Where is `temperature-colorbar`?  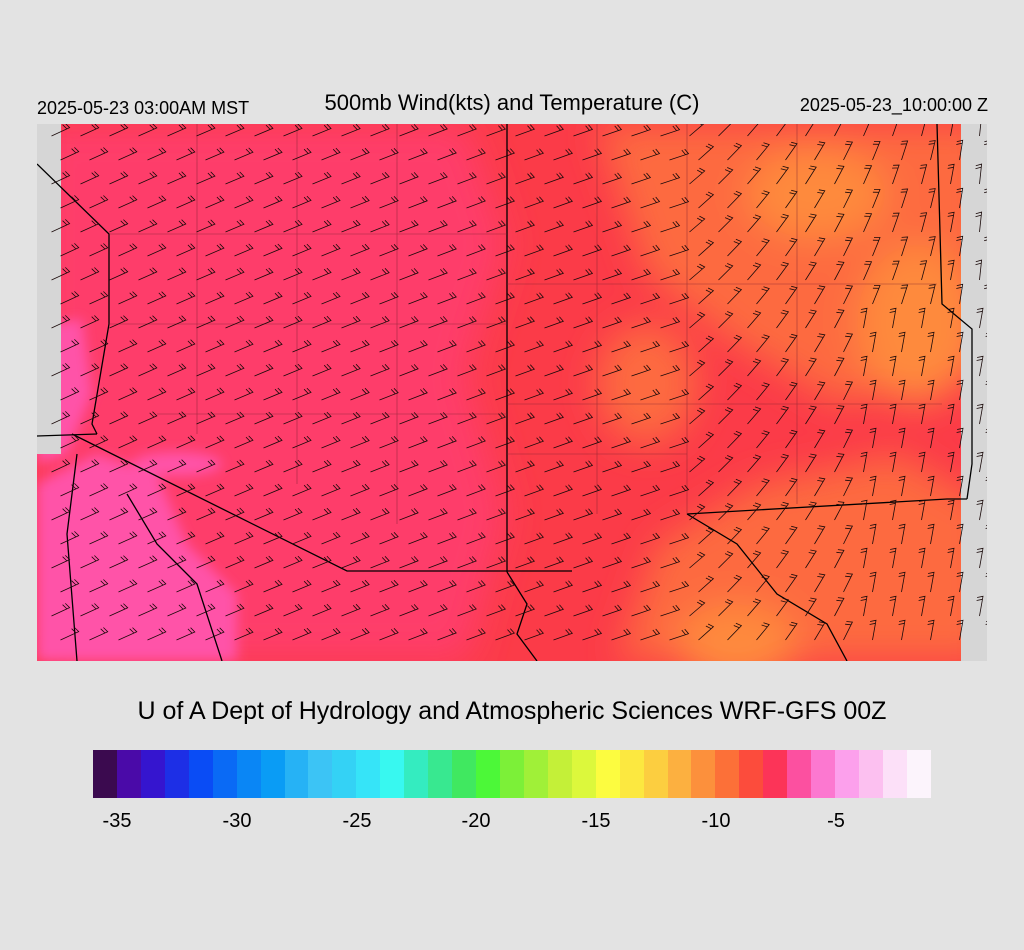
temperature-colorbar is located at coordinates (512, 774).